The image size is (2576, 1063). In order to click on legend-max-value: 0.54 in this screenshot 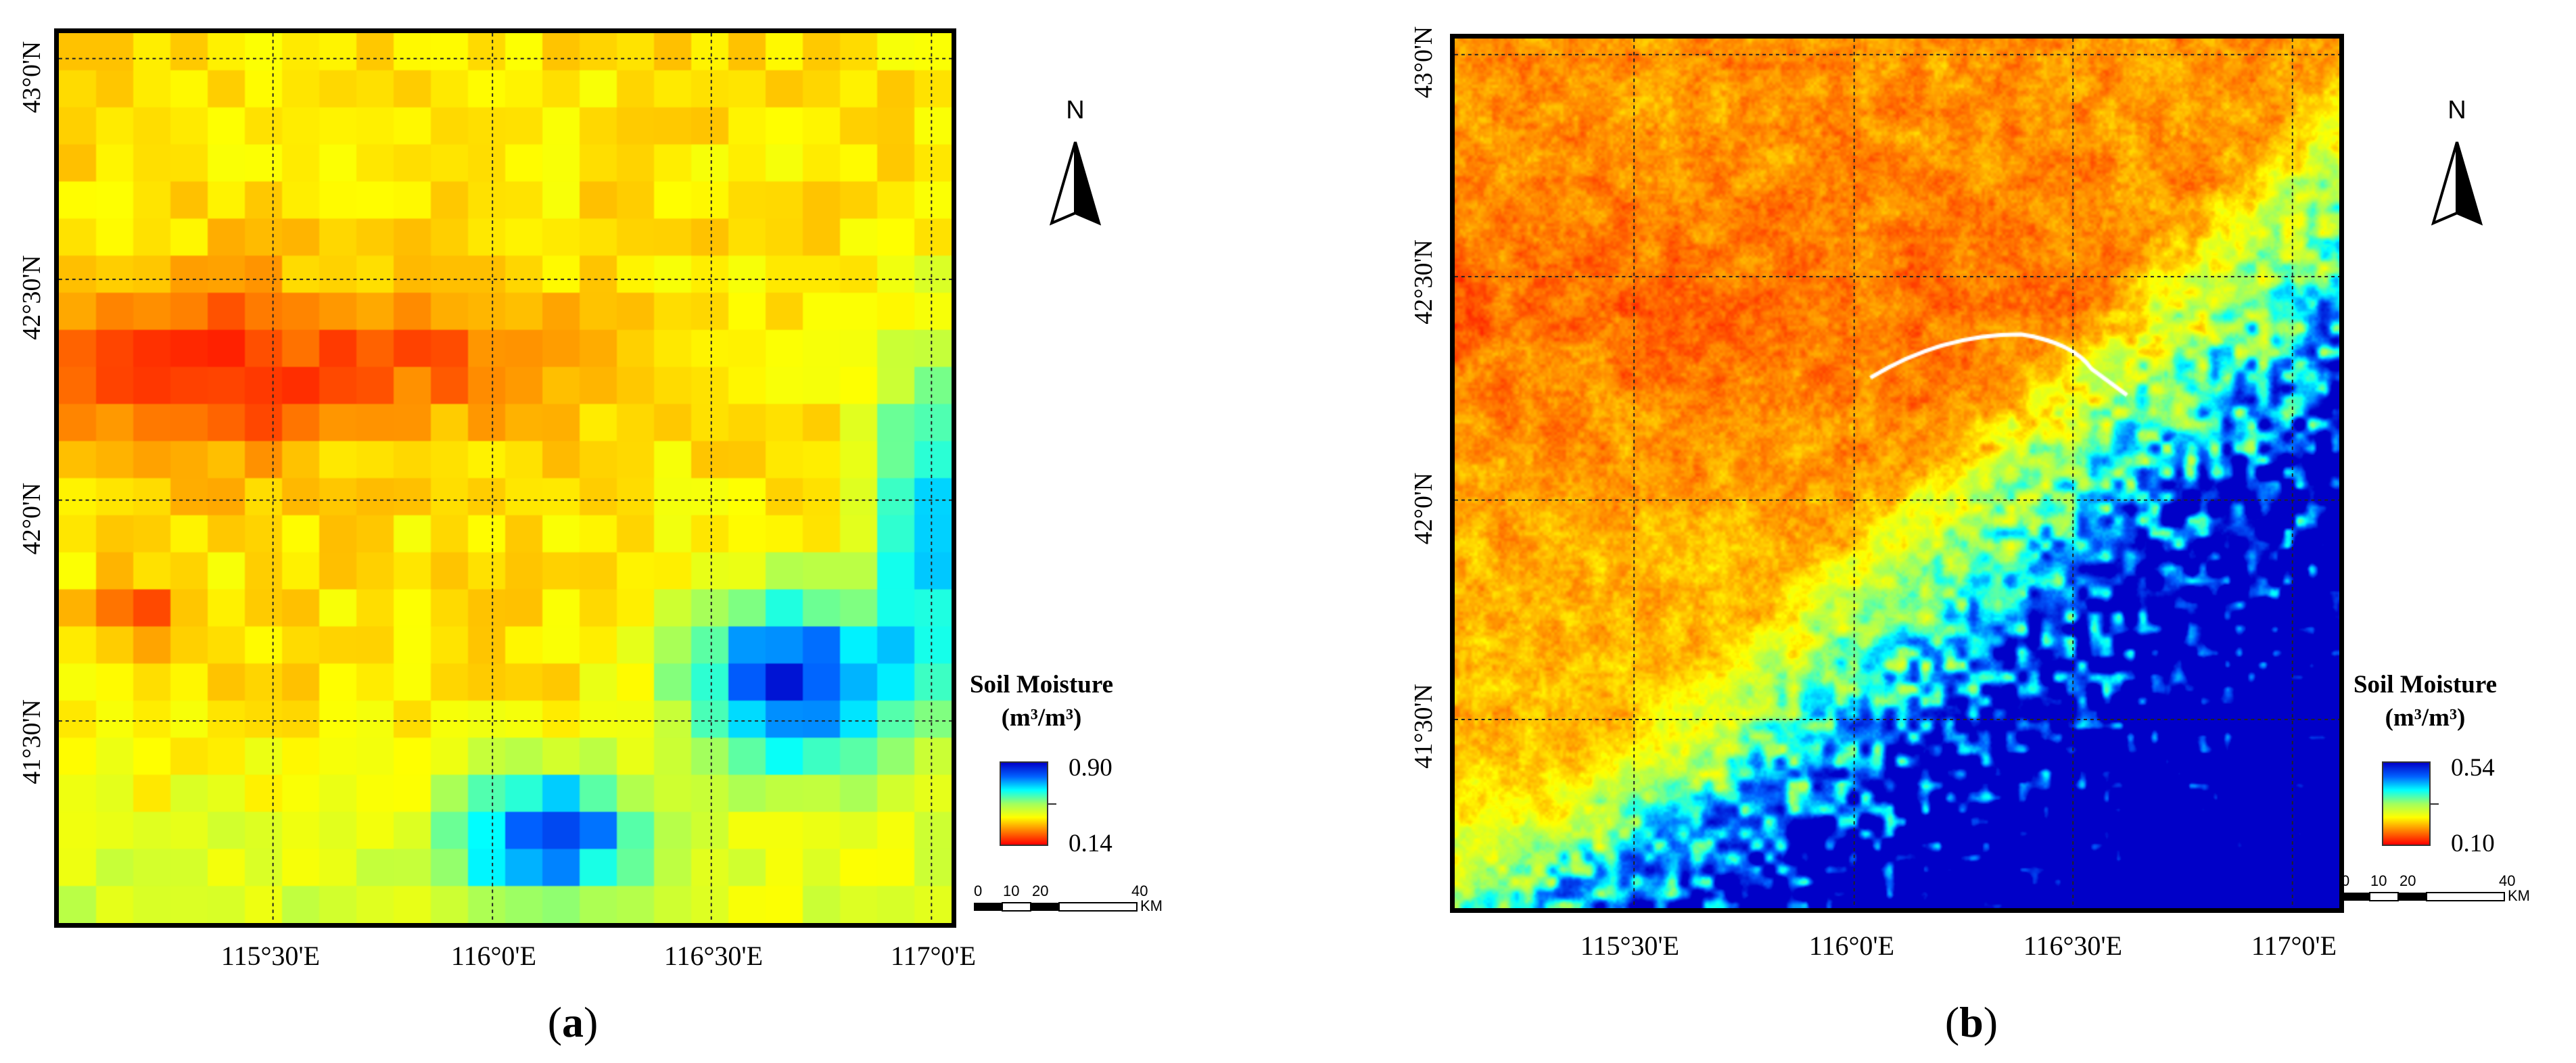, I will do `click(2473, 768)`.